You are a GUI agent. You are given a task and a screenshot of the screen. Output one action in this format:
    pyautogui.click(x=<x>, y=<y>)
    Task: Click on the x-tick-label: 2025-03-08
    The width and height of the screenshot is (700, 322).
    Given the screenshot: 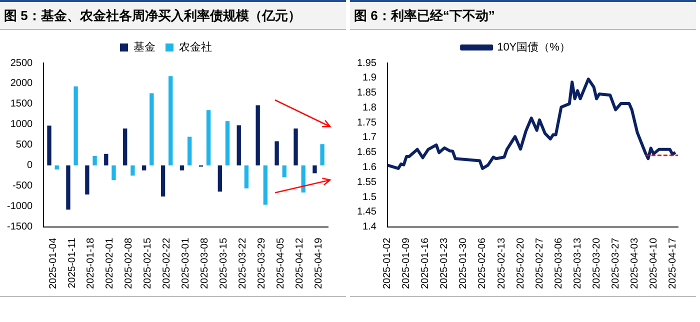 What is the action you would take?
    pyautogui.click(x=205, y=263)
    